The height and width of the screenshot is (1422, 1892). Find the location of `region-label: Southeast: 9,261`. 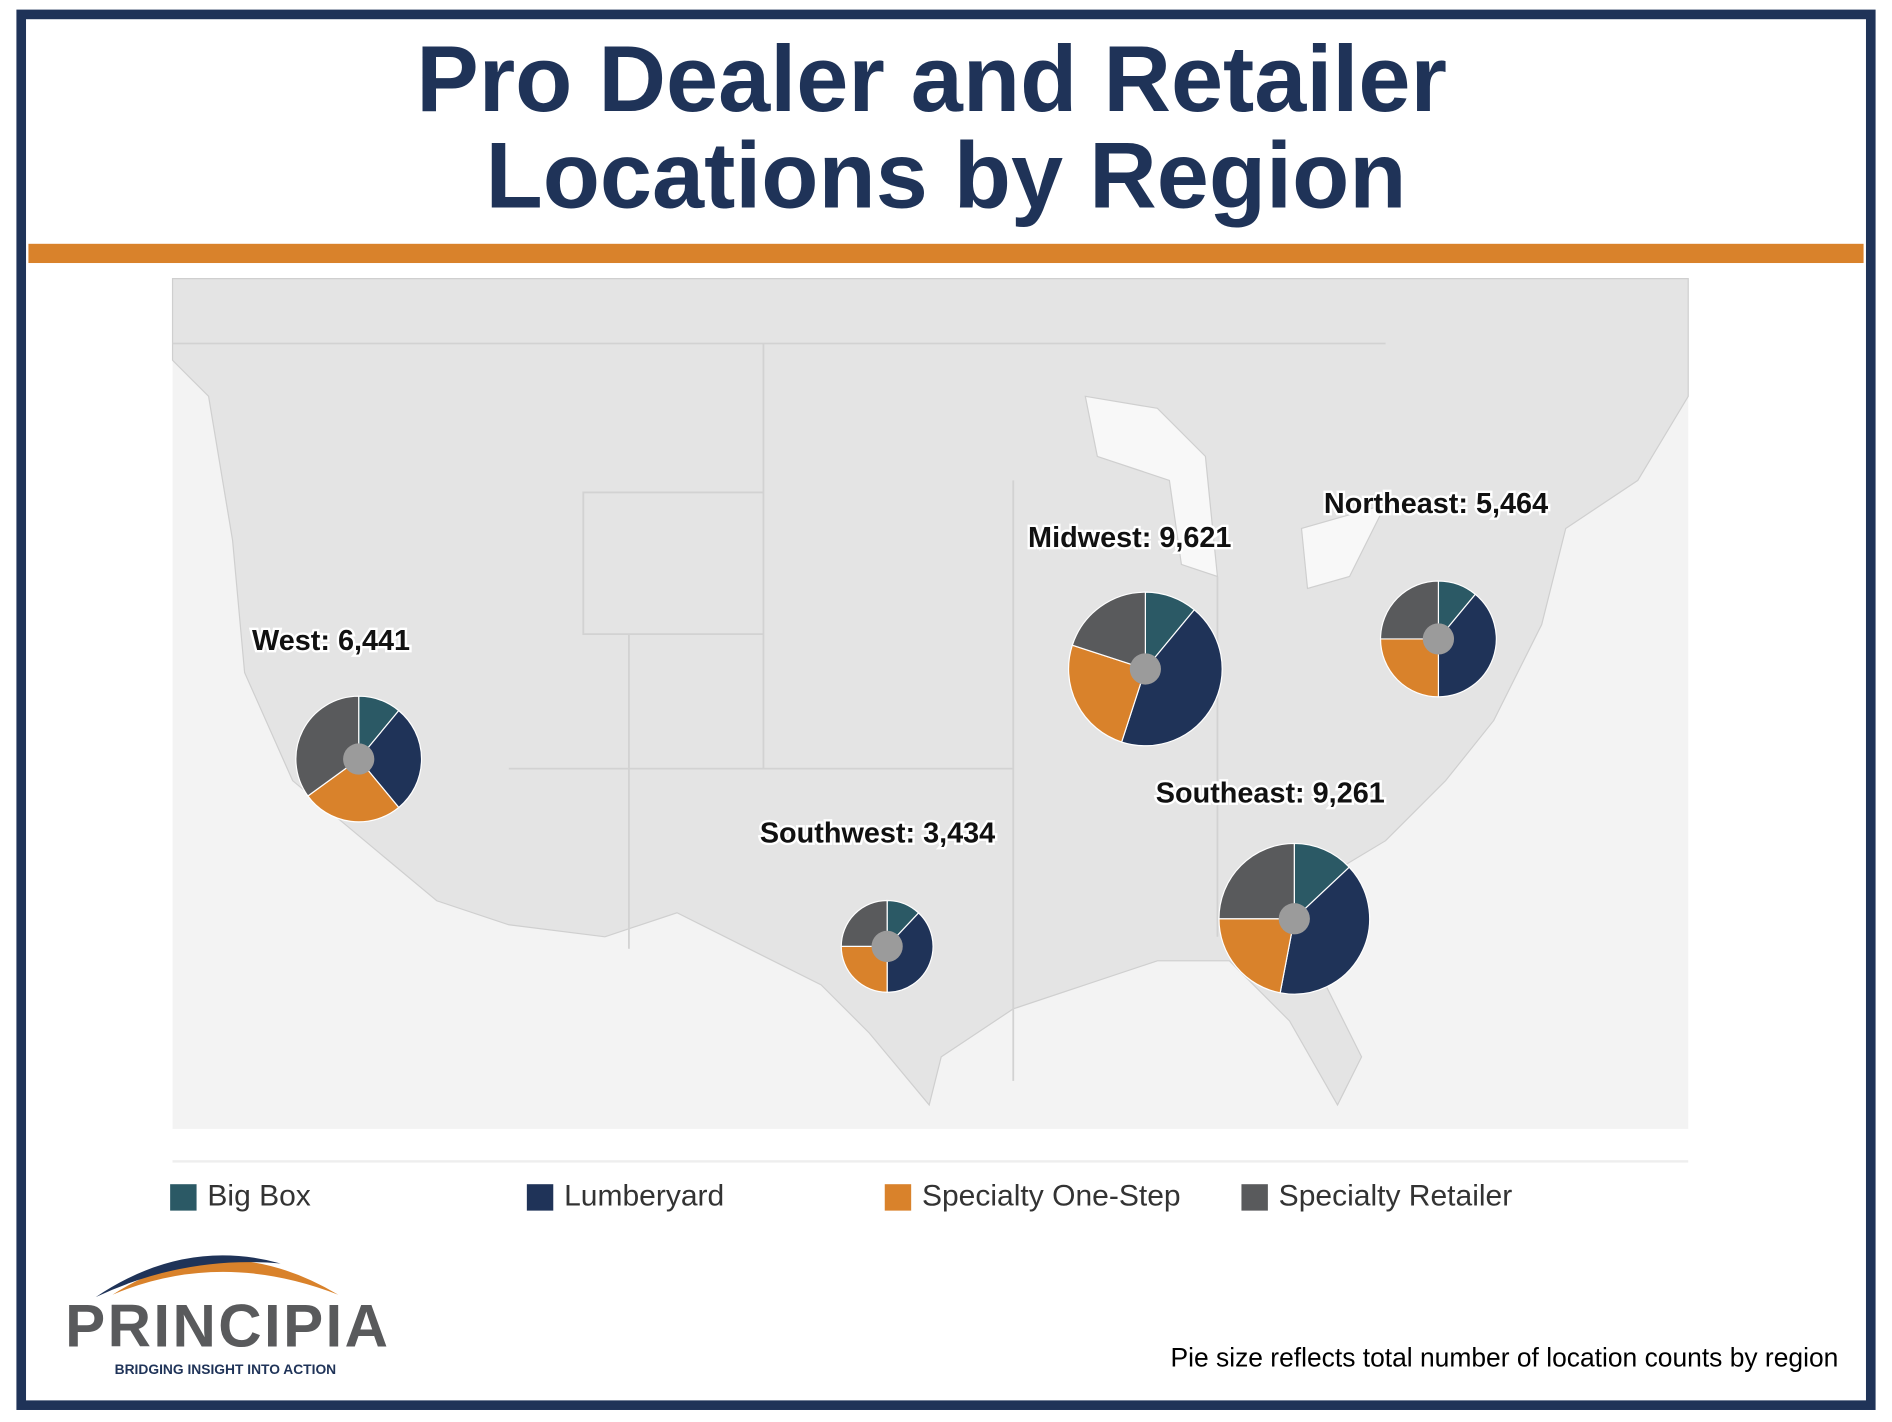

region-label: Southeast: 9,261 is located at coordinates (1270, 794).